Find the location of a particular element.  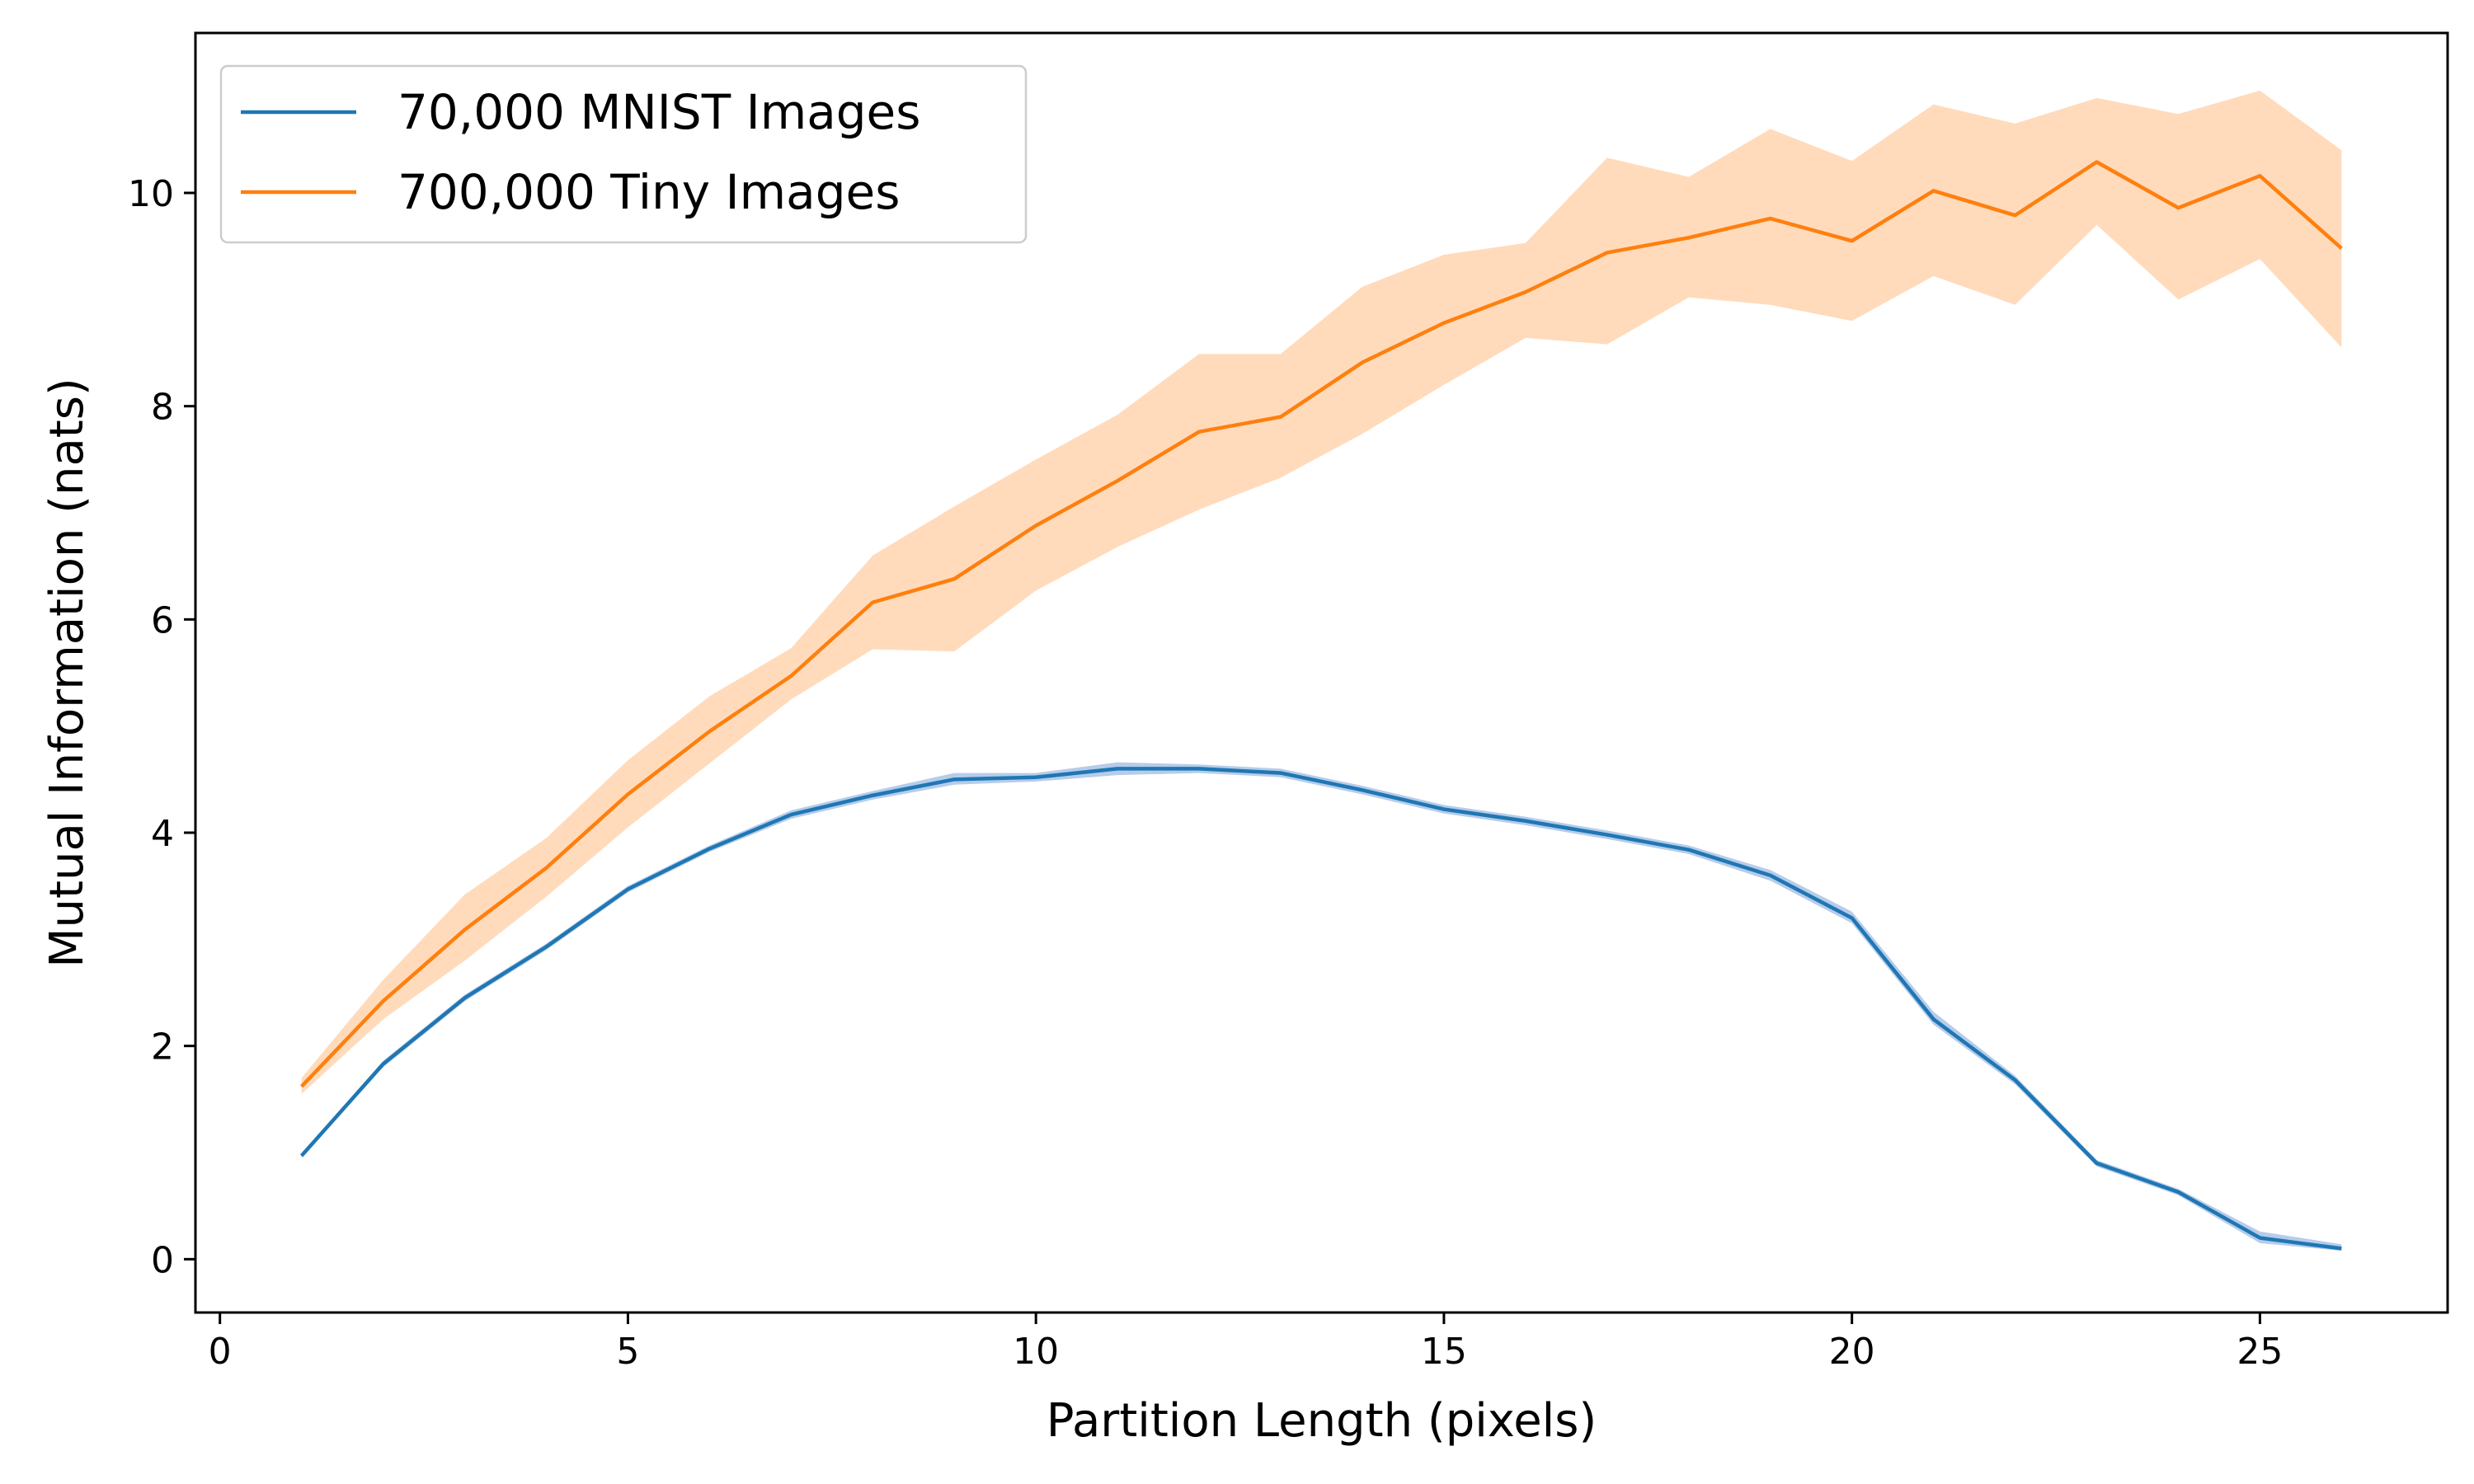

y-axis-label: Mutual Information (nats) is located at coordinates (67, 673).